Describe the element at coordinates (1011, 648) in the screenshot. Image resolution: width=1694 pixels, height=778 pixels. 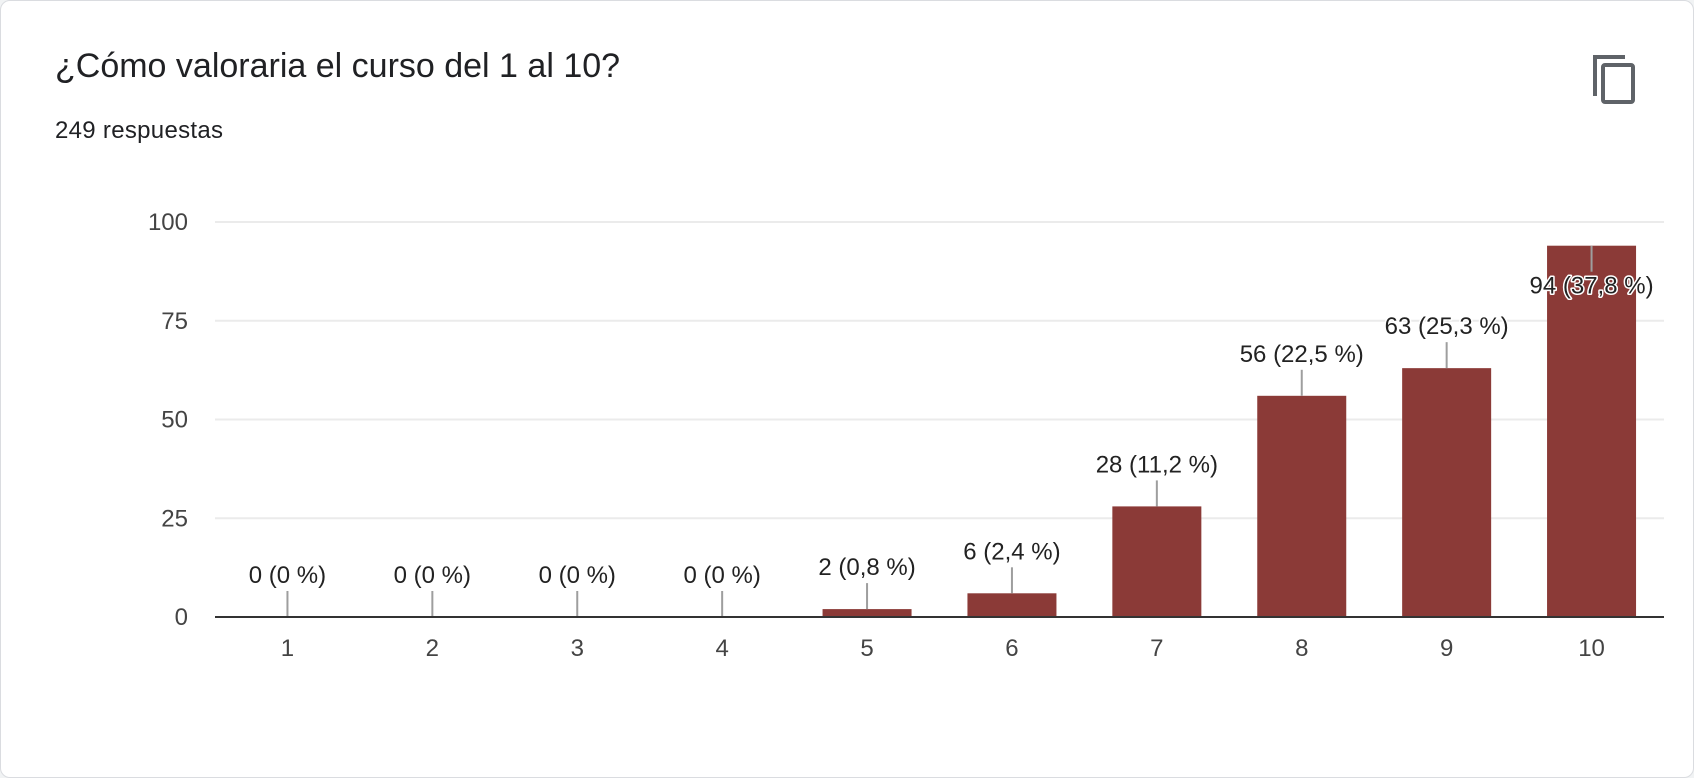
I see `x-tick-label: 6` at that location.